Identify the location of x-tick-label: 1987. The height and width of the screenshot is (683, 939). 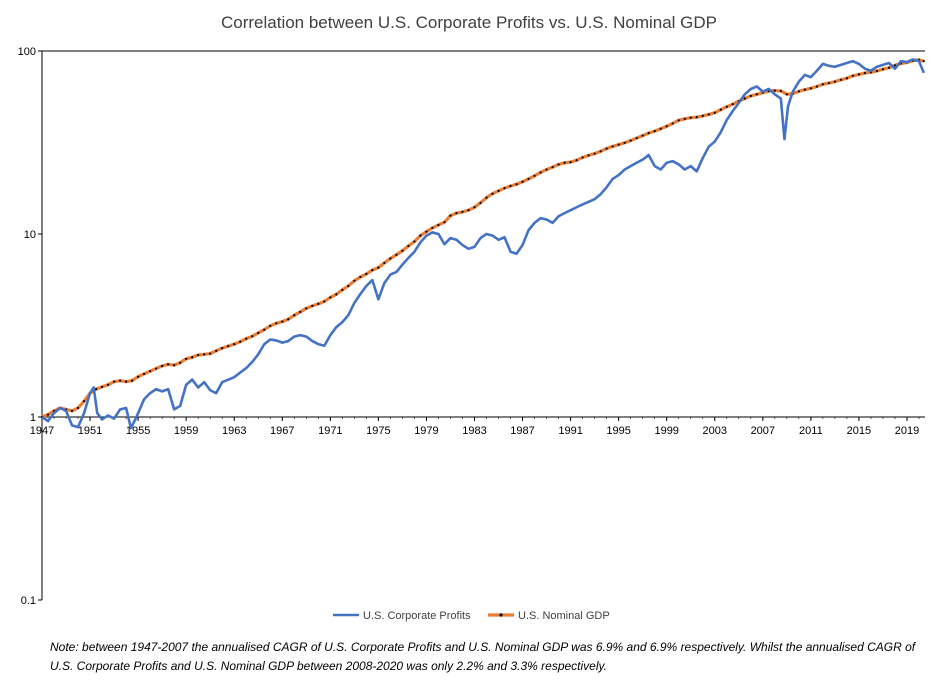
(522, 431).